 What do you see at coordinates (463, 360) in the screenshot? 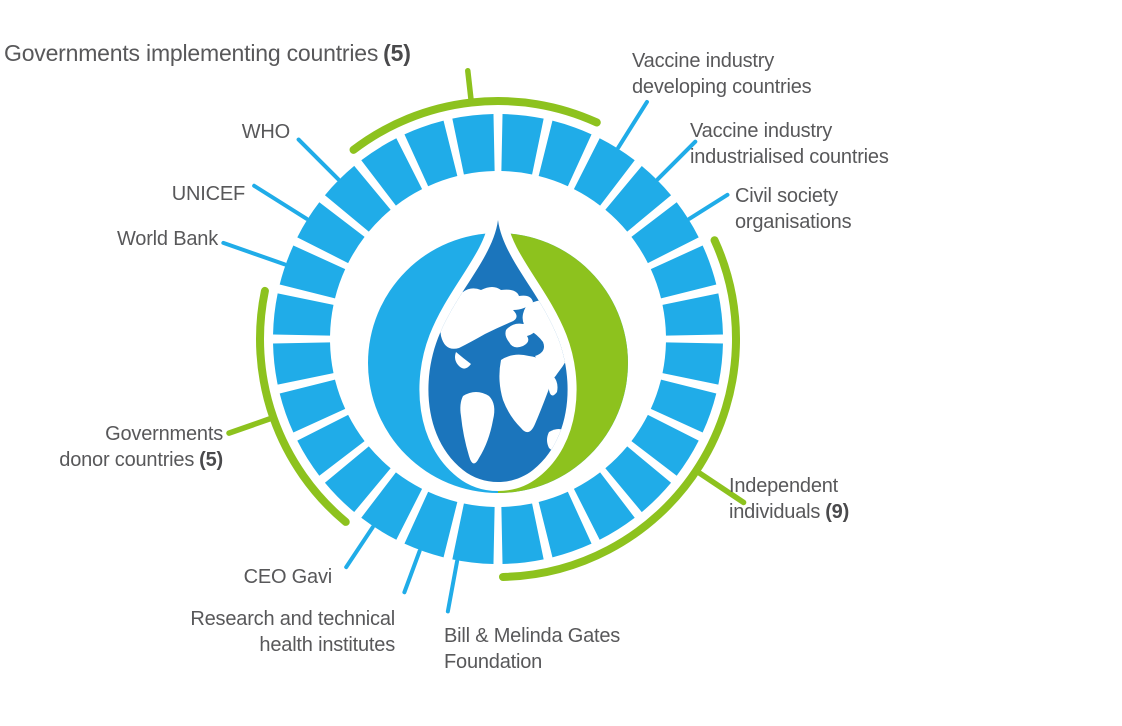
I see `map-central-america` at bounding box center [463, 360].